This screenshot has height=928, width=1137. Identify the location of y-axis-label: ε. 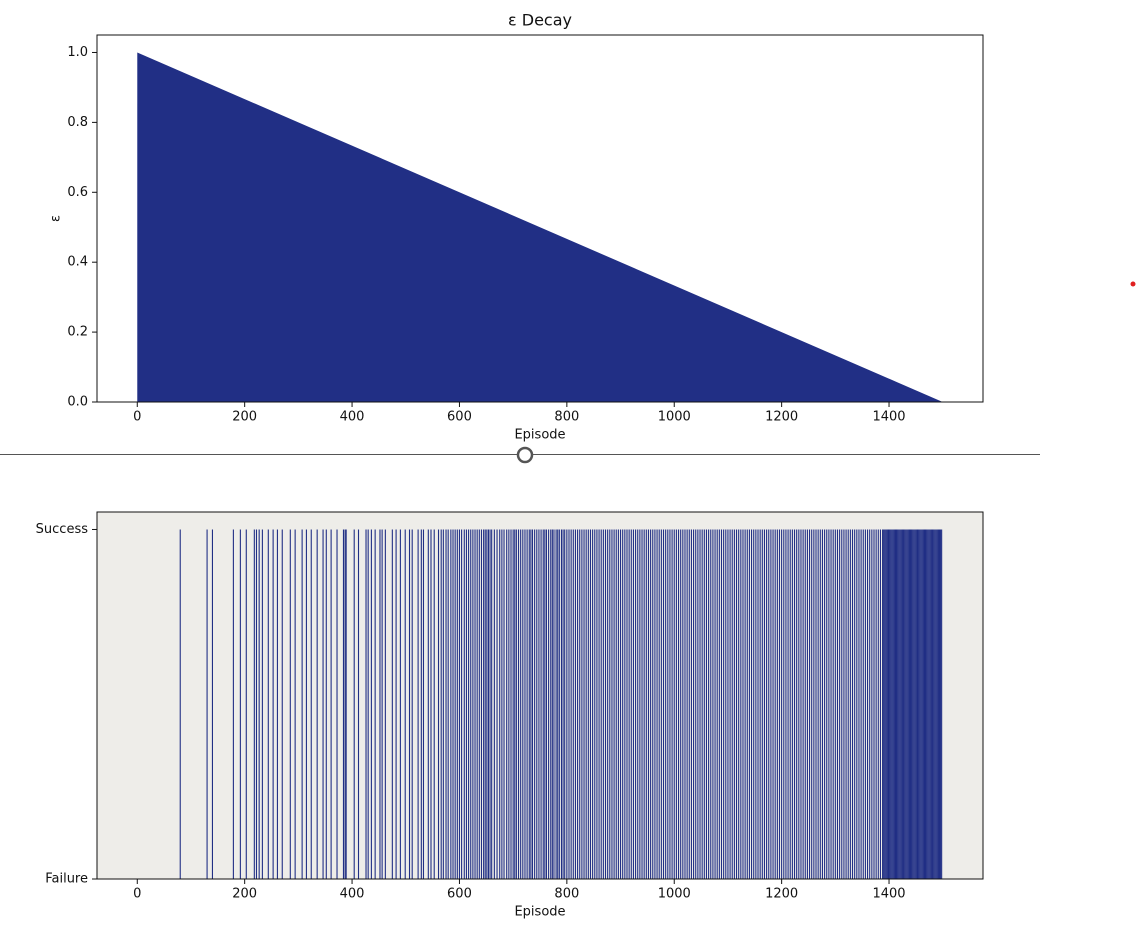
(56, 218).